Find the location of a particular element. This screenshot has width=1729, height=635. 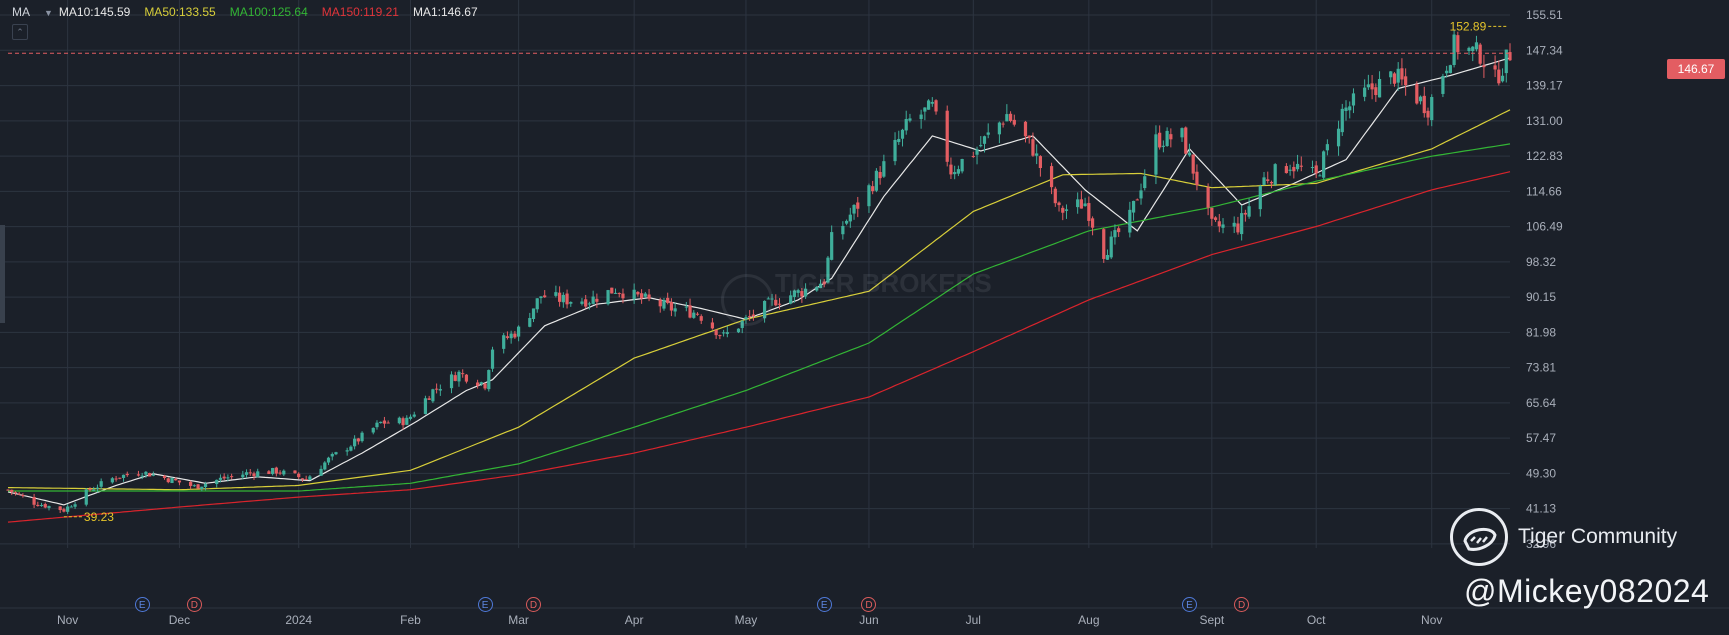

y-tick-label: 106.49 is located at coordinates (1544, 227).